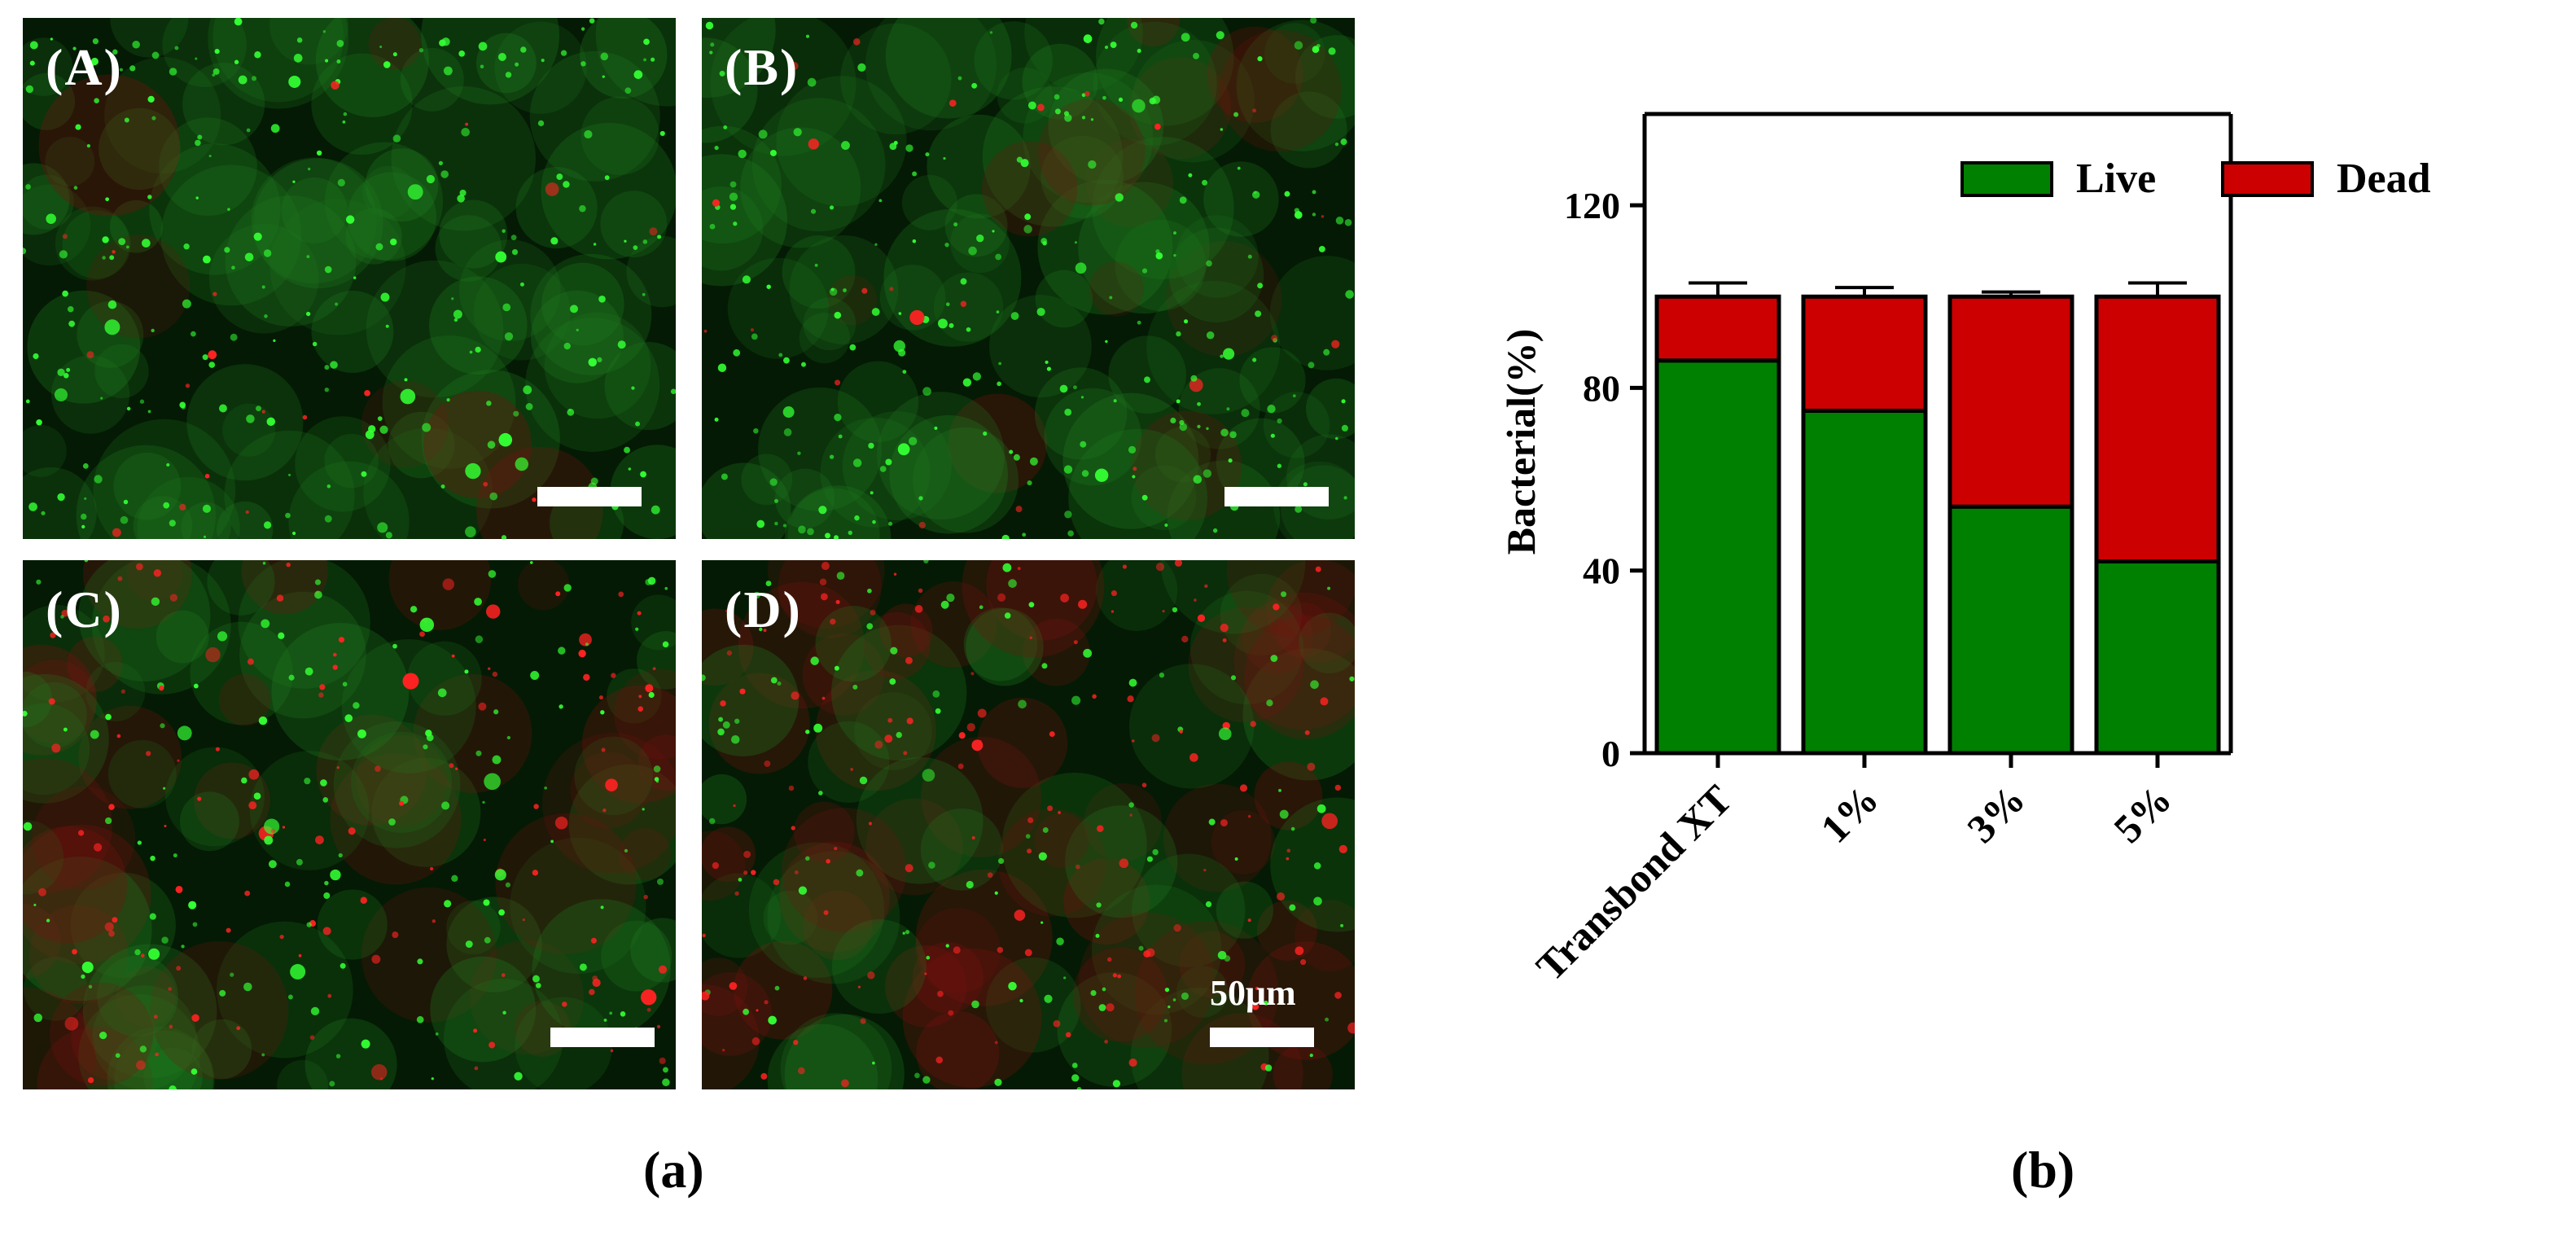  I want to click on x-tick-label: Transbond XT, so click(1634, 882).